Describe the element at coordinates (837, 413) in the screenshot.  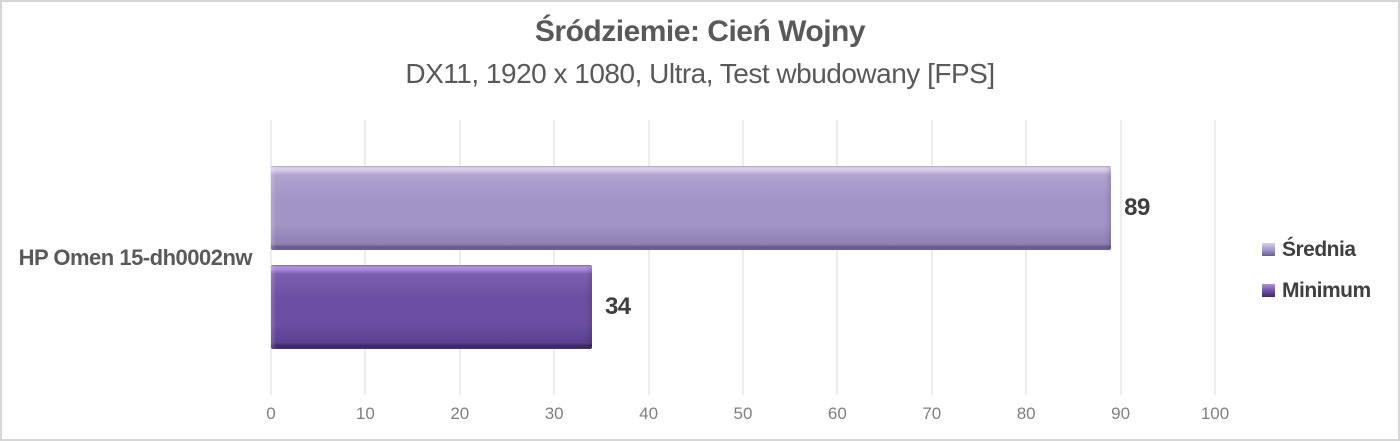
I see `x-tick-label-60: 60` at that location.